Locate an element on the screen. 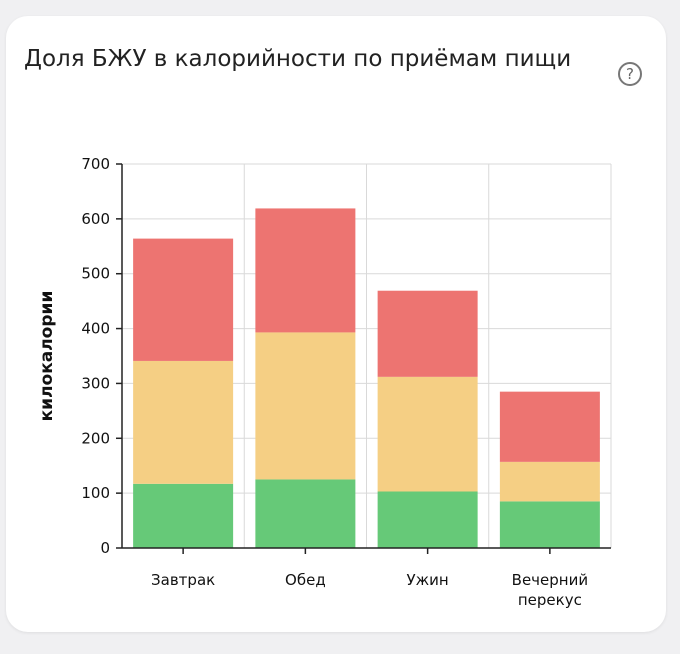  y-tick-label: 500 is located at coordinates (95, 274).